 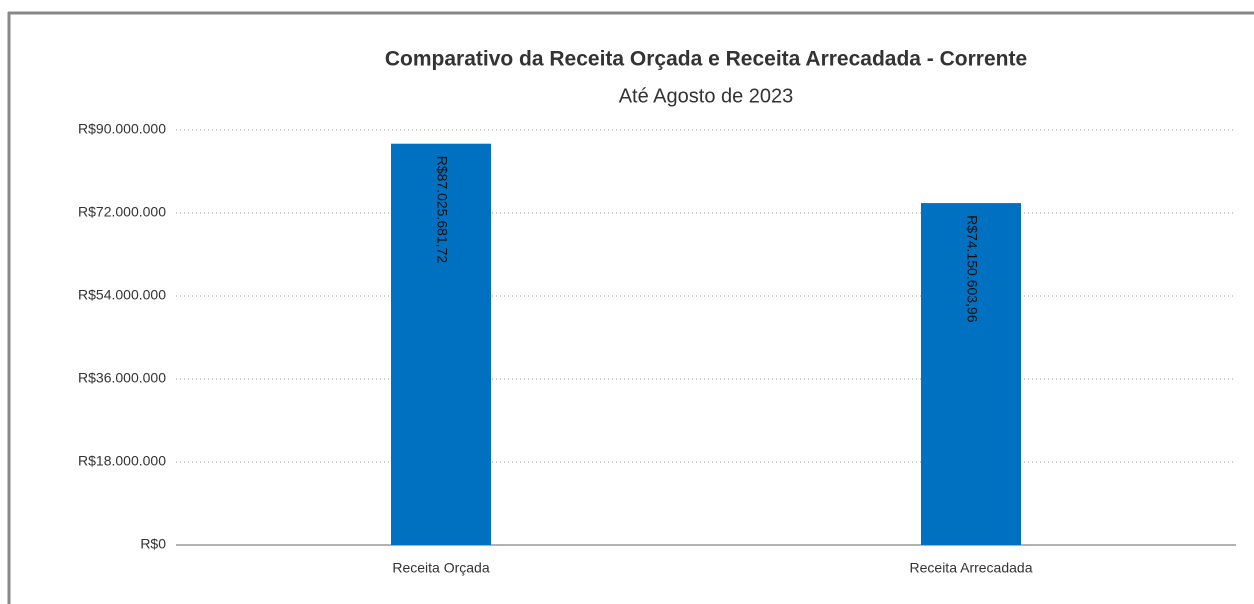 What do you see at coordinates (972, 269) in the screenshot?
I see `value-label: R$74.150.603,96` at bounding box center [972, 269].